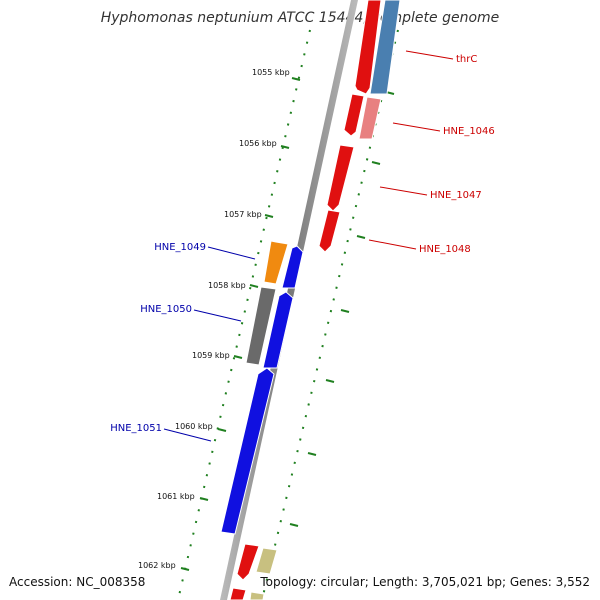  I want to click on label-line-thrC, so click(429, 55).